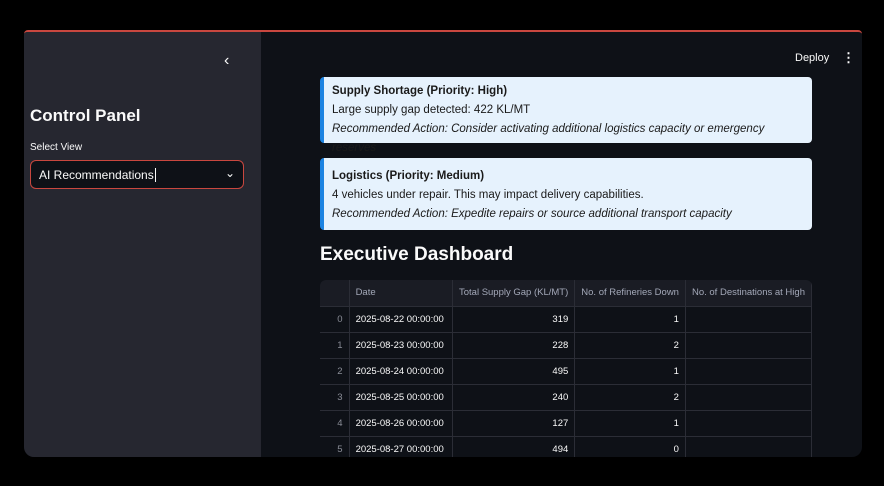 This screenshot has width=884, height=486. Describe the element at coordinates (401, 396) in the screenshot. I see `table-cell: 2025-08-25 00:00:00` at that location.